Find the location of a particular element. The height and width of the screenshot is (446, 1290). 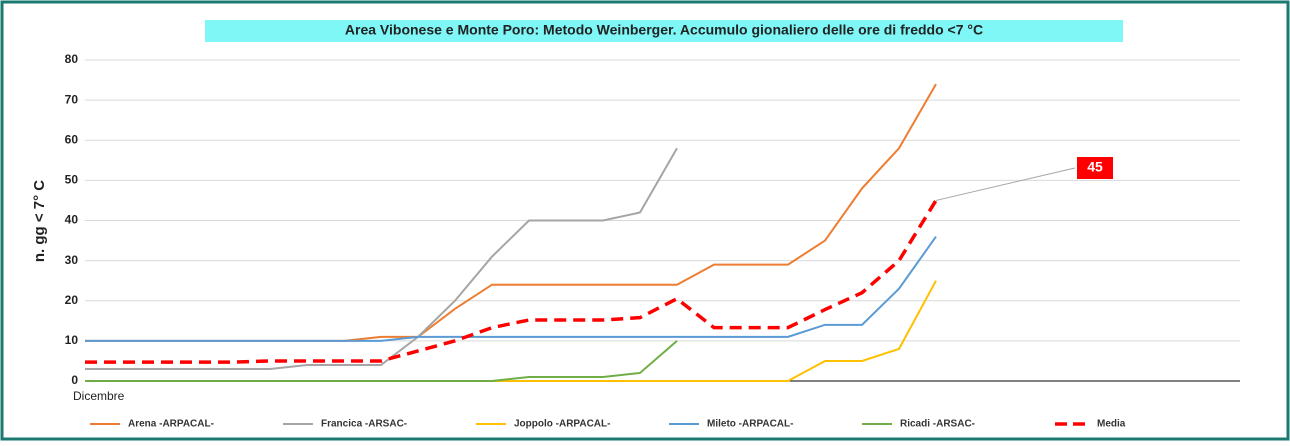

y-tick-label: 30 is located at coordinates (72, 260).